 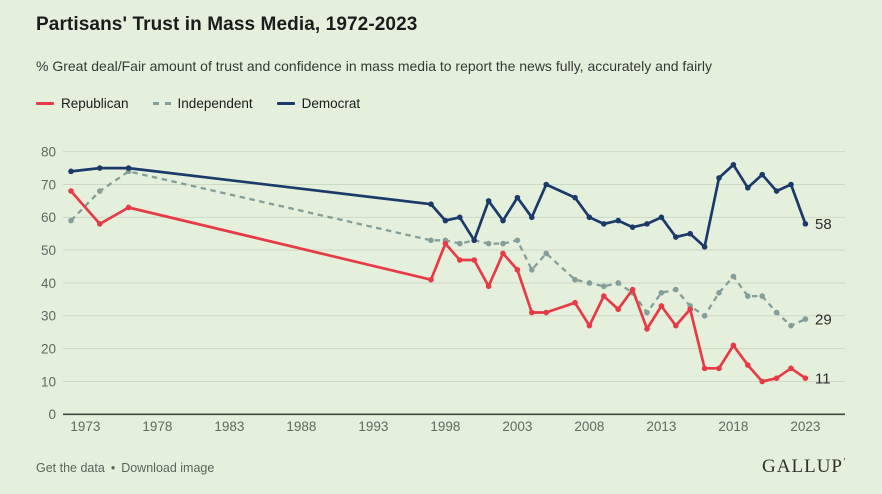 What do you see at coordinates (48, 217) in the screenshot?
I see `y-tick-label: 60` at bounding box center [48, 217].